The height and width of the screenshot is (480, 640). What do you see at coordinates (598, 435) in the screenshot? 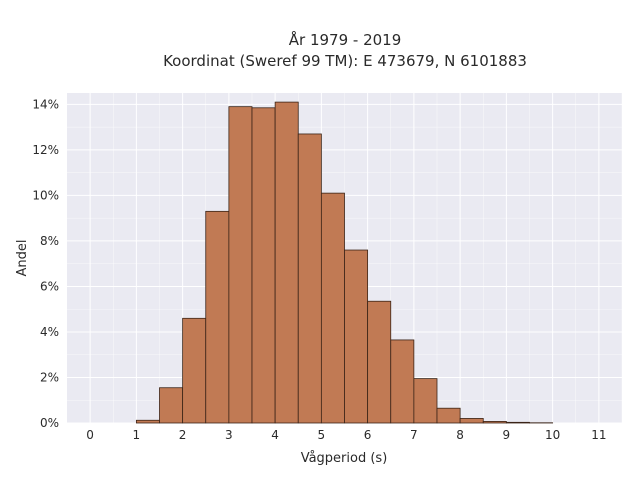
I see `x-tick-label: 11` at bounding box center [598, 435].